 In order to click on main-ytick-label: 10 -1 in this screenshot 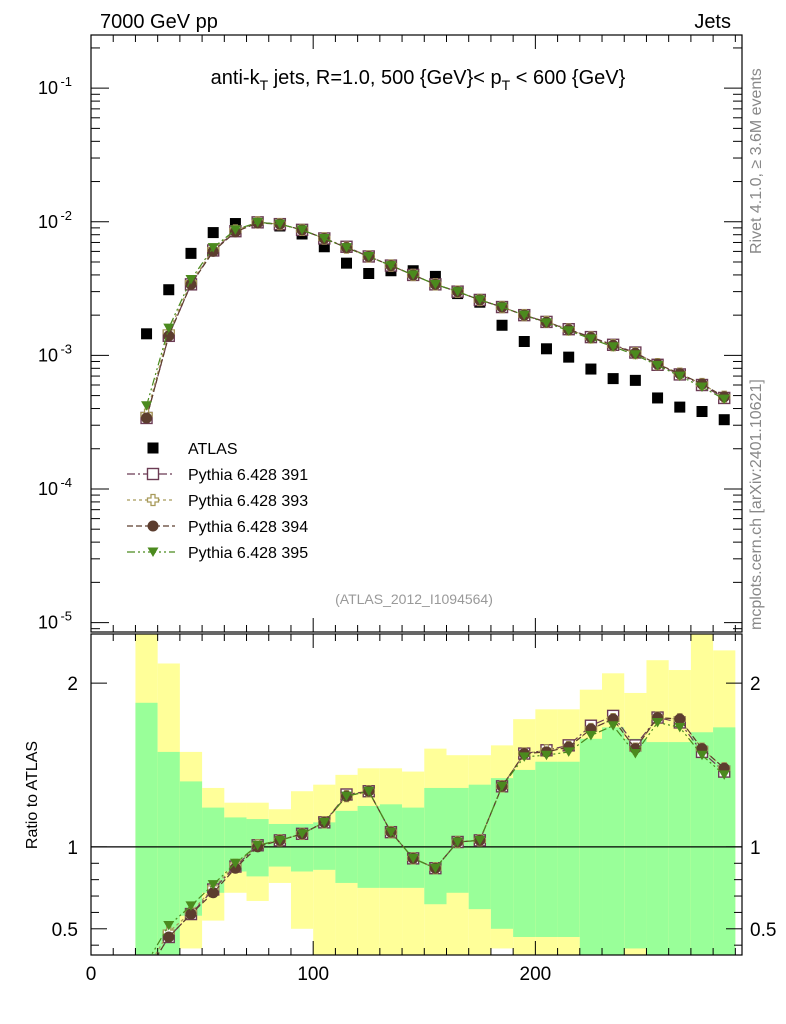, I will do `click(55, 86)`.